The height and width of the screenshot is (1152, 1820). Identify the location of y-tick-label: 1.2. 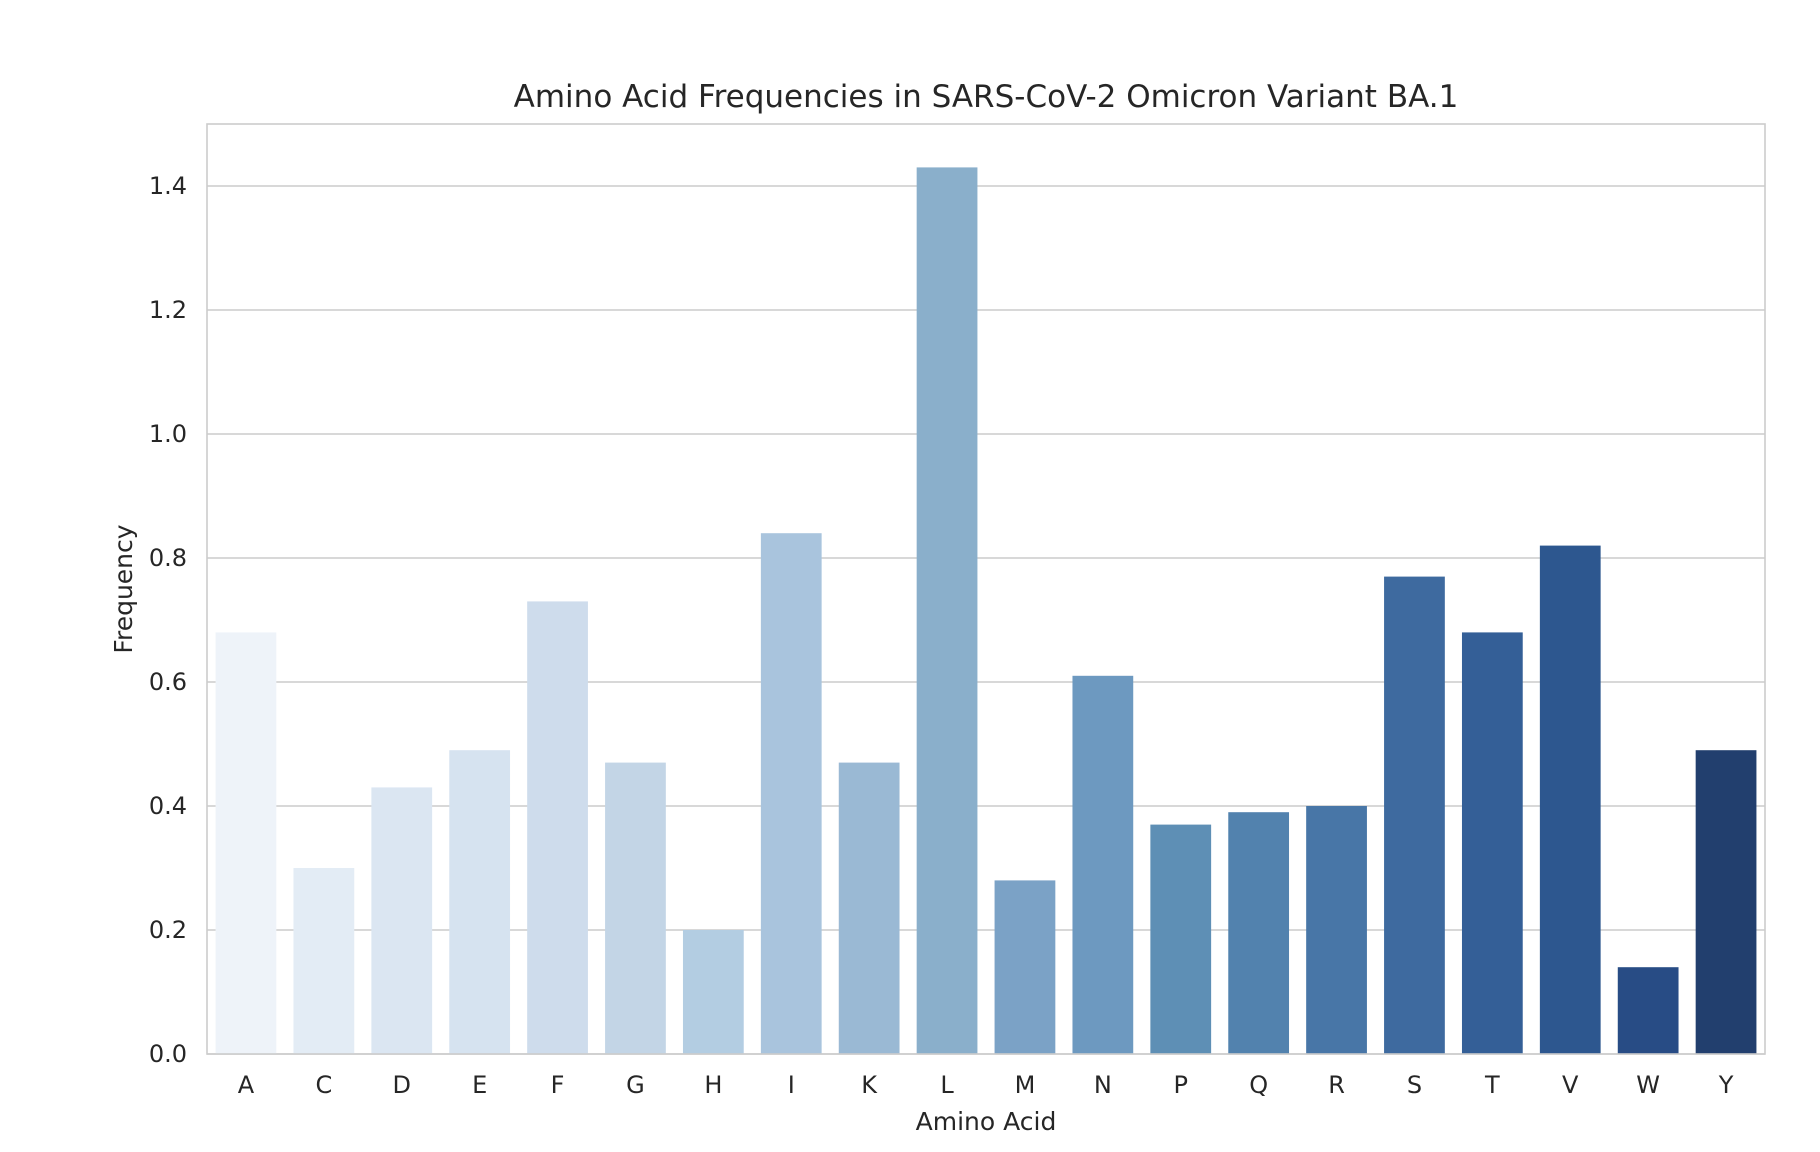
(168, 310).